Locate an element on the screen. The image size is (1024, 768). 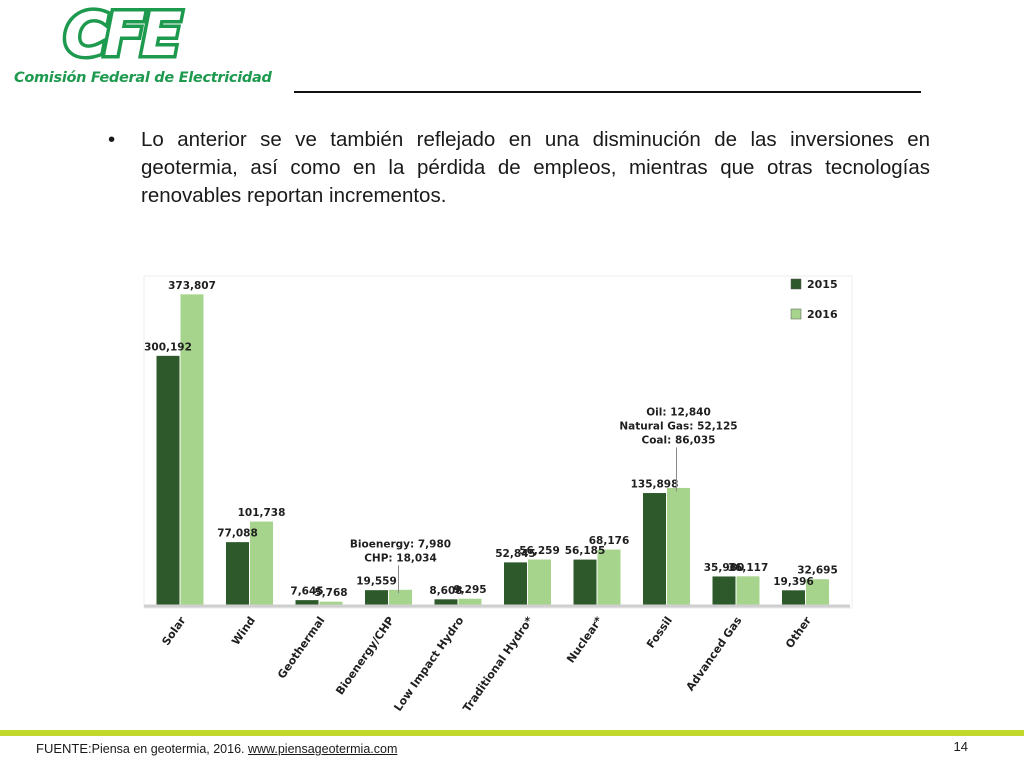
data-label-2016-5: 56,259 is located at coordinates (539, 551).